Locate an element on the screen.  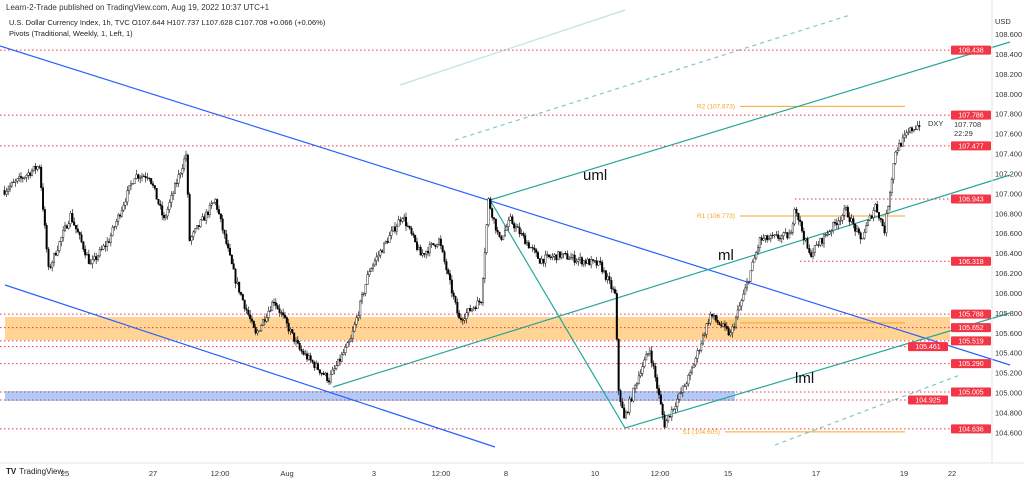
uml-label: uml is located at coordinates (595, 175).